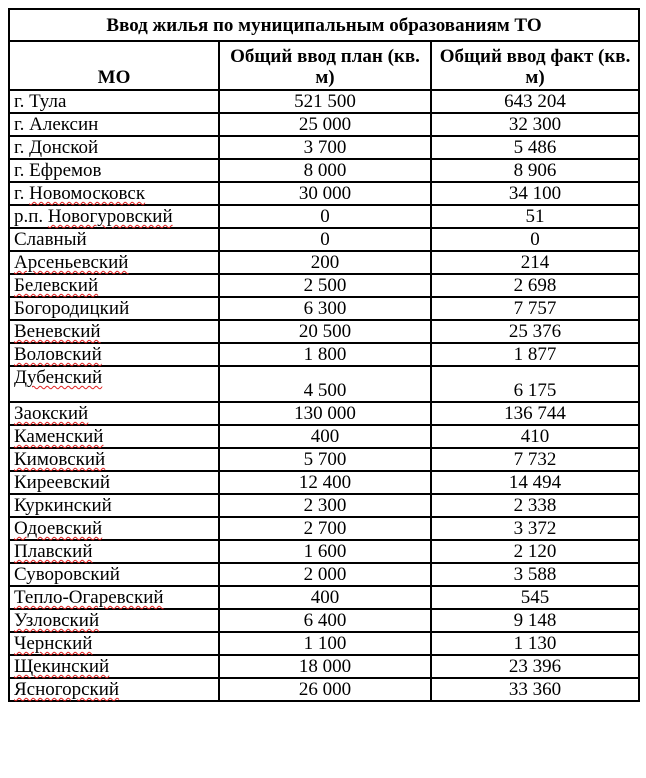 This screenshot has width=646, height=778. I want to click on plan-cell-text: 3 700, so click(325, 147).